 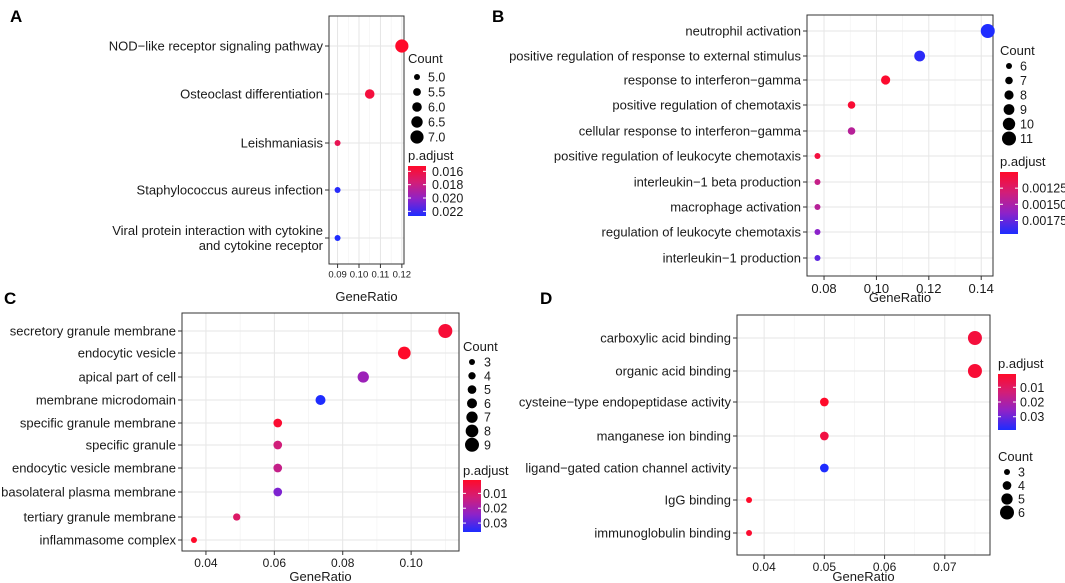 What do you see at coordinates (216, 46) in the screenshot?
I see `category-label: NOD−like receptor signaling pathway` at bounding box center [216, 46].